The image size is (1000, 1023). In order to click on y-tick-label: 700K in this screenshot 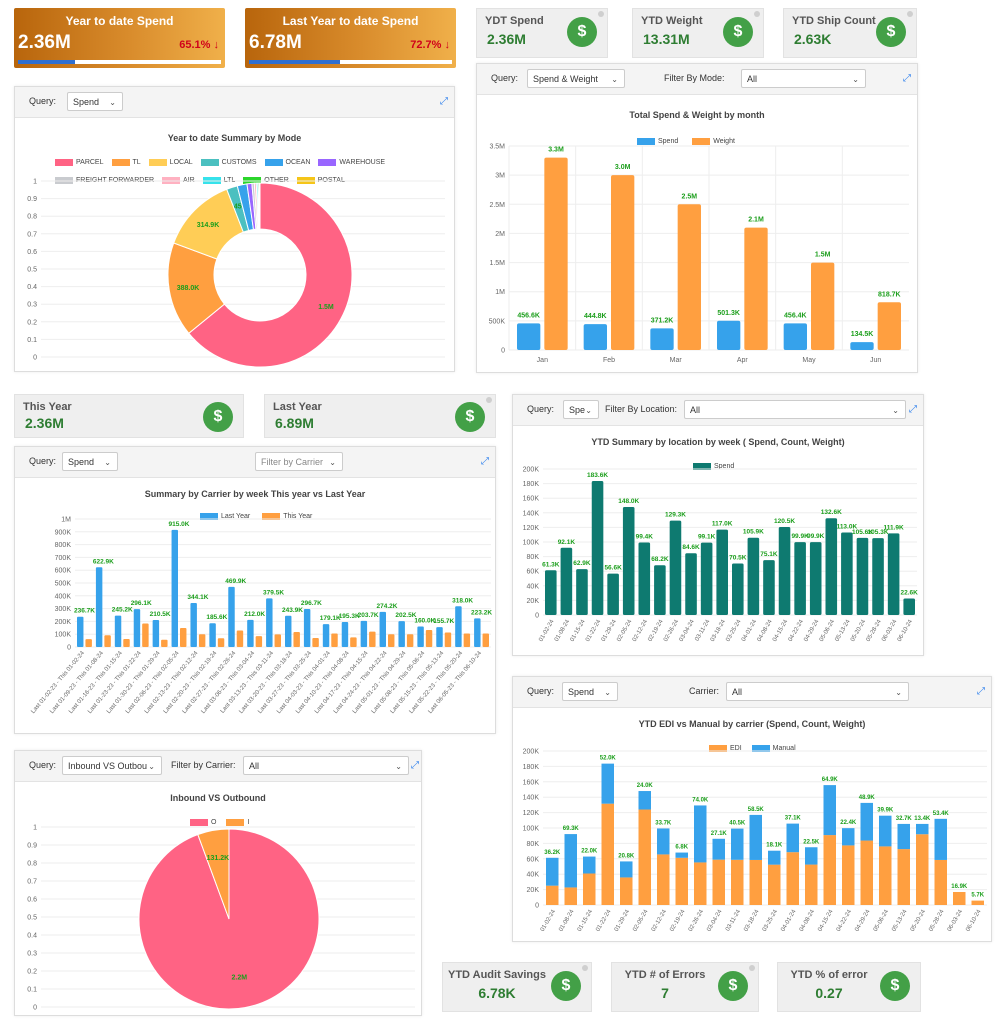, I will do `click(63, 558)`.